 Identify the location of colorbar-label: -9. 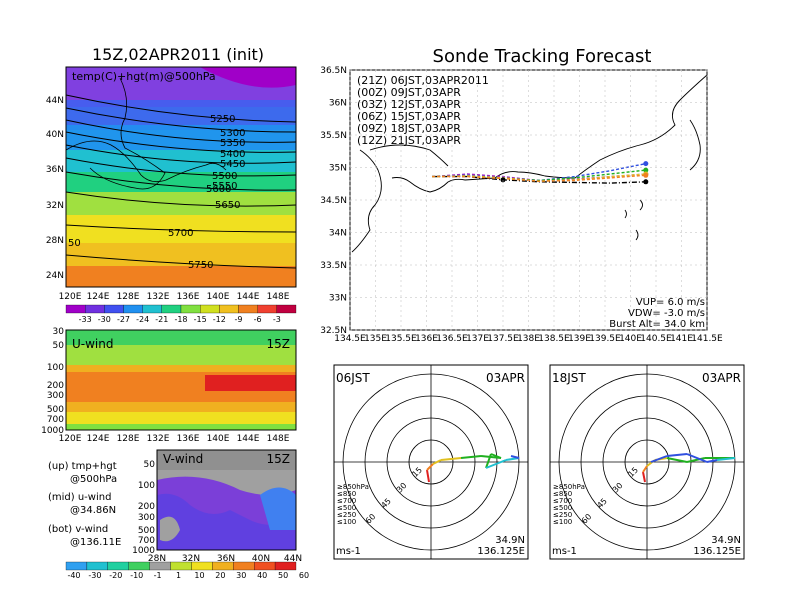
(239, 319).